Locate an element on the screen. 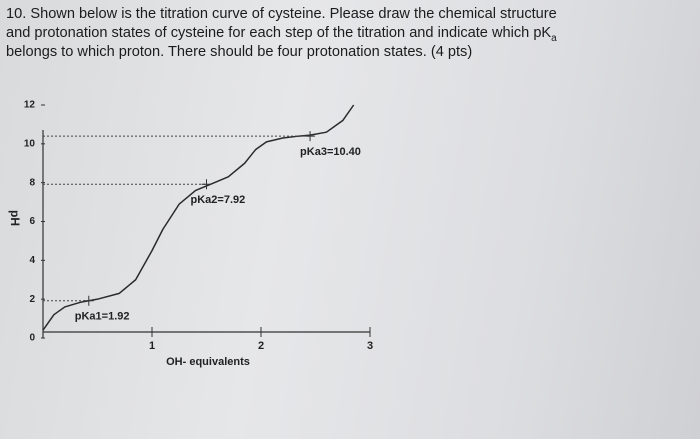  y-tick-label: 6 is located at coordinates (32, 221).